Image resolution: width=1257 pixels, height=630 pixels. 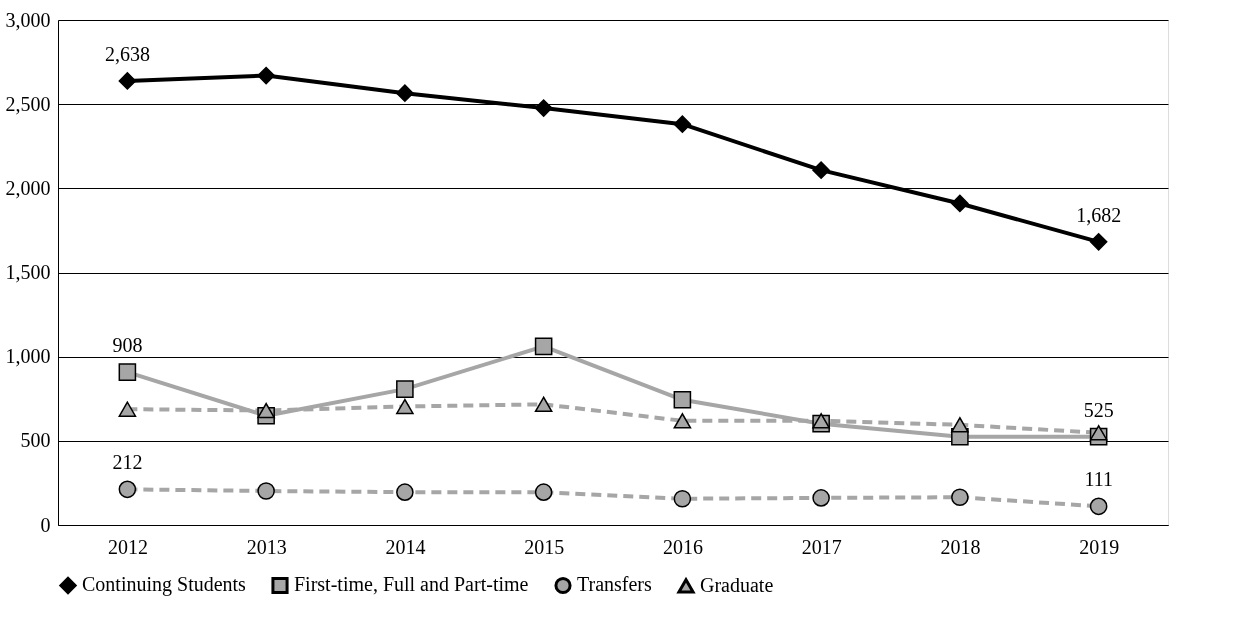 I want to click on y-tick-label: 2,000, so click(x=28, y=187).